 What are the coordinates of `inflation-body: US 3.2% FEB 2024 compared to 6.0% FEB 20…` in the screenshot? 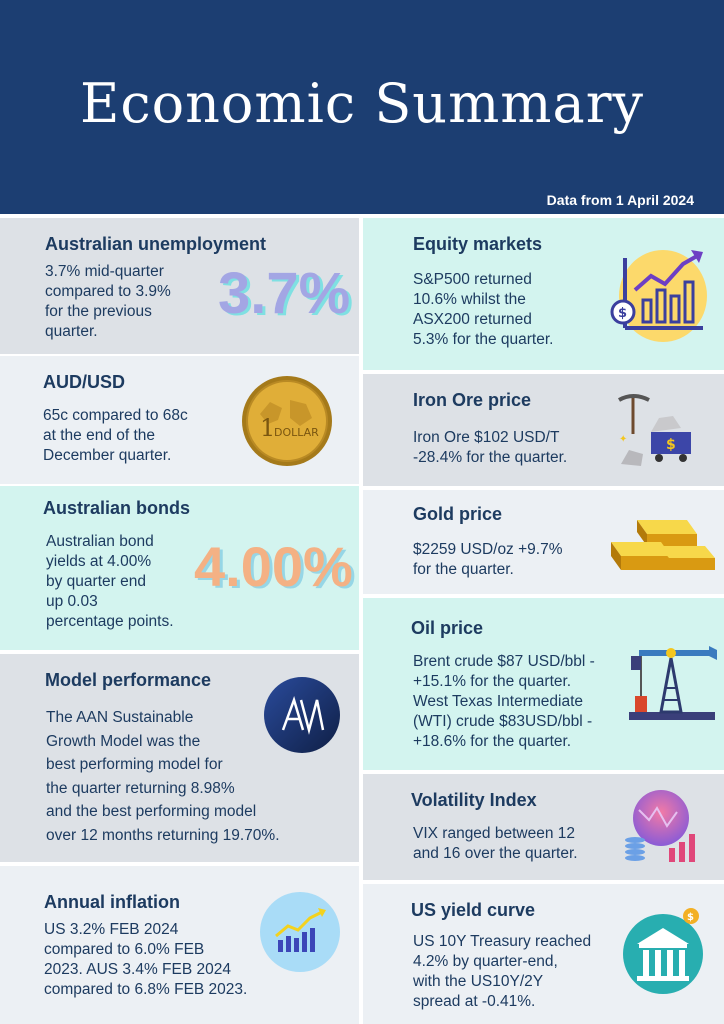 It's located at (145, 960).